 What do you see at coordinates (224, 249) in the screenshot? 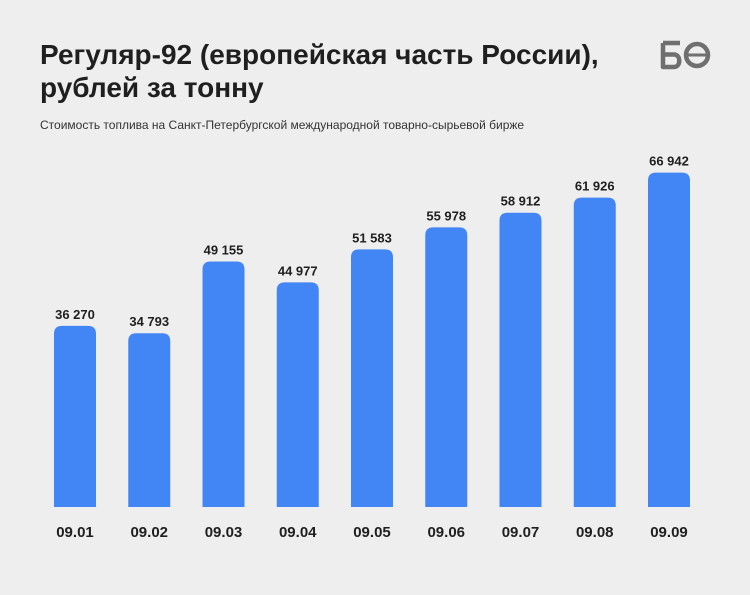
I see `bar-value-label: 49 155` at bounding box center [224, 249].